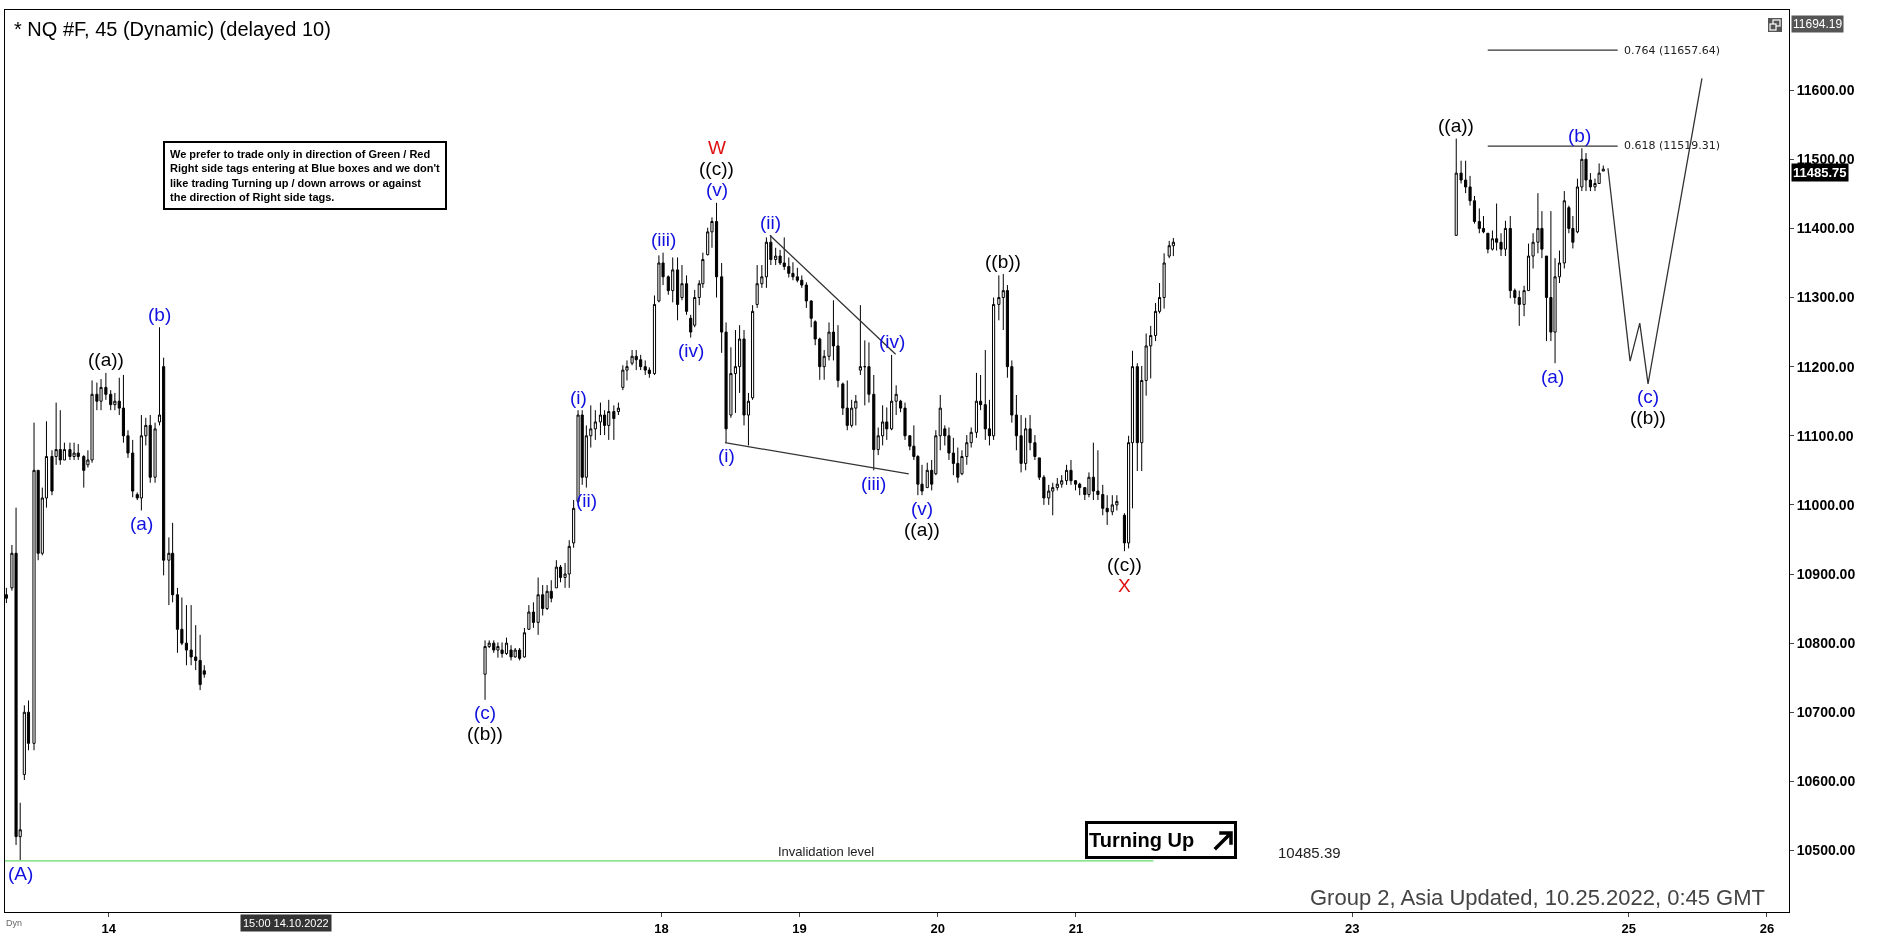 This screenshot has height=941, width=1885. I want to click on annotation: (A), so click(21, 873).